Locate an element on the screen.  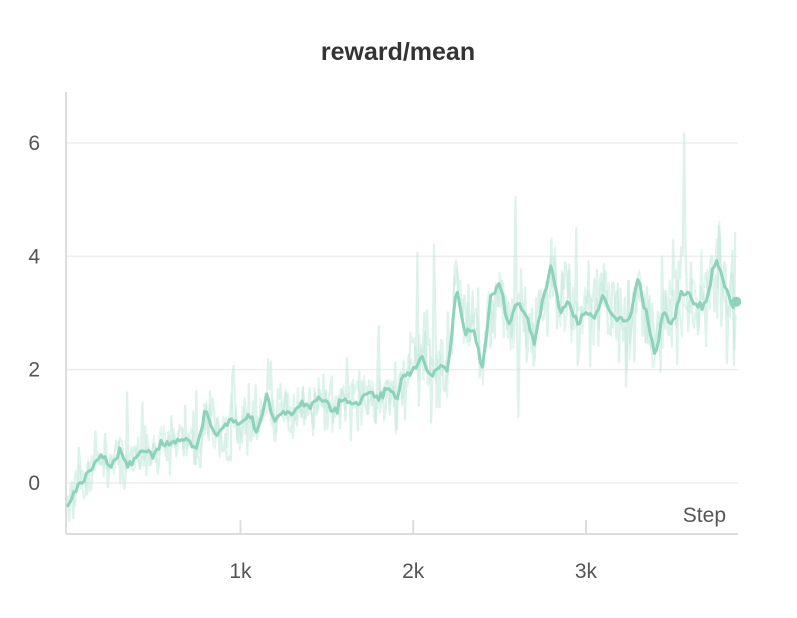
chart-title: reward/mean is located at coordinates (398, 52).